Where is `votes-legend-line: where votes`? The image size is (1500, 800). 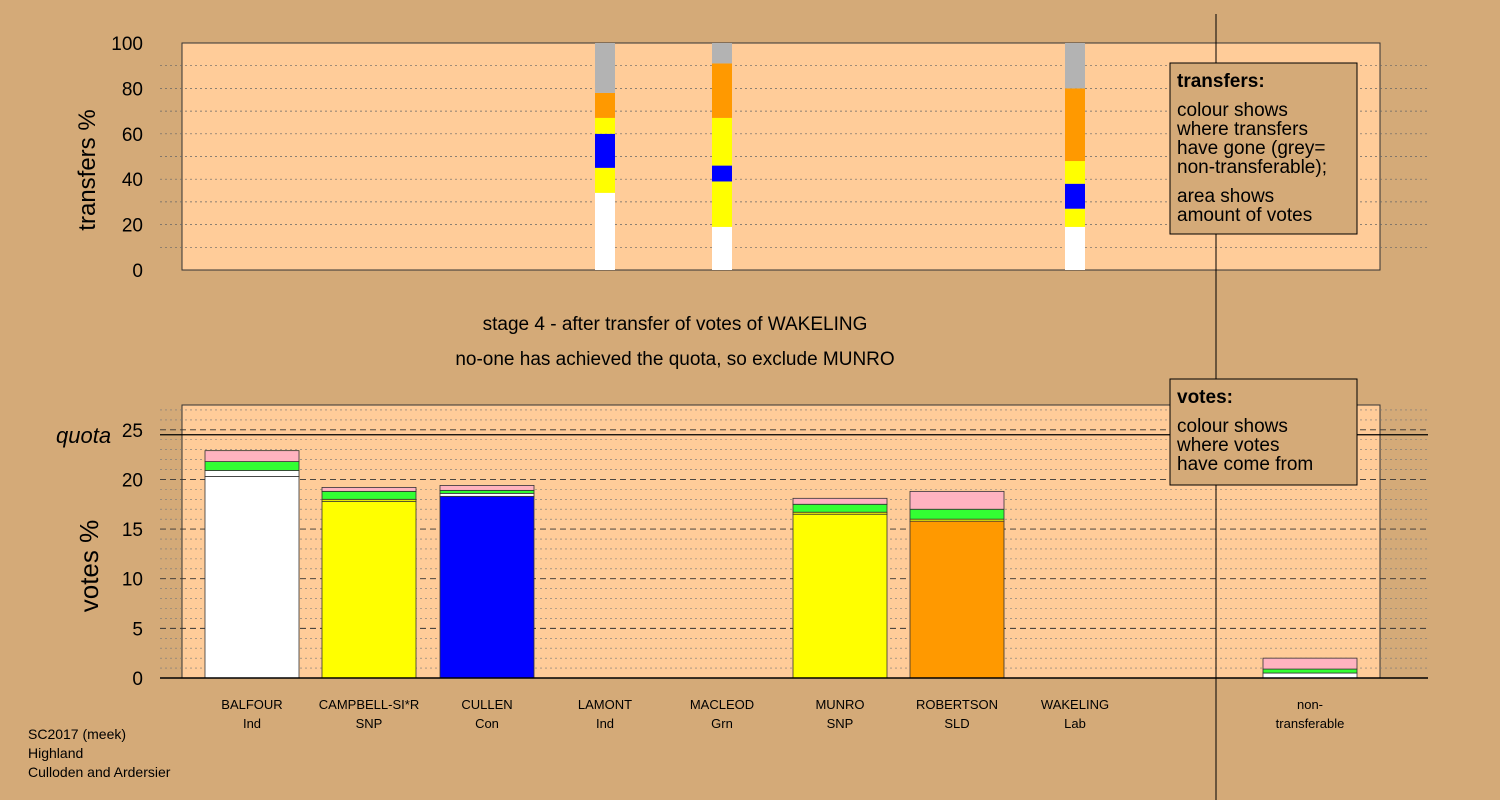 votes-legend-line: where votes is located at coordinates (1227, 445).